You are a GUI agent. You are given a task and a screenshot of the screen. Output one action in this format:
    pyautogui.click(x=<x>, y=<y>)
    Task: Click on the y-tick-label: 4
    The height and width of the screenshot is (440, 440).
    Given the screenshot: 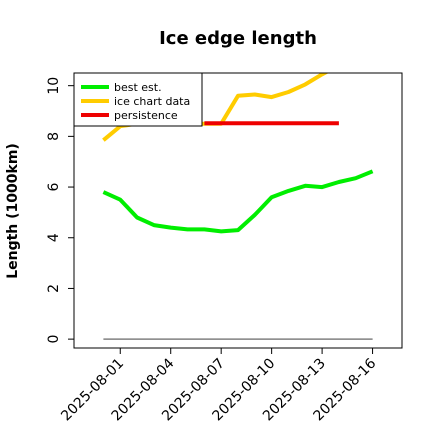 What is the action you would take?
    pyautogui.click(x=54, y=237)
    